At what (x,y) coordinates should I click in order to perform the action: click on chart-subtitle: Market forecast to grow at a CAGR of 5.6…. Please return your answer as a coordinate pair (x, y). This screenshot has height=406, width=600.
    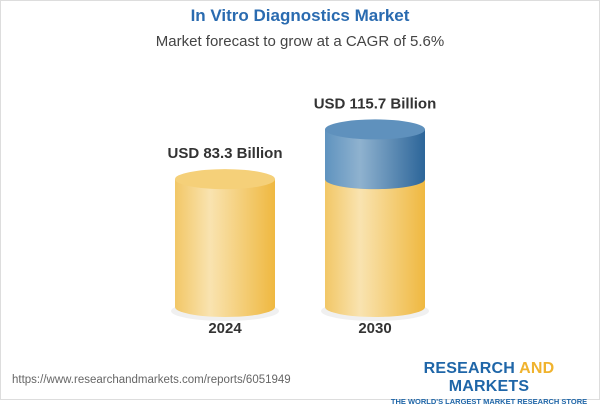
    Looking at the image, I should click on (300, 41).